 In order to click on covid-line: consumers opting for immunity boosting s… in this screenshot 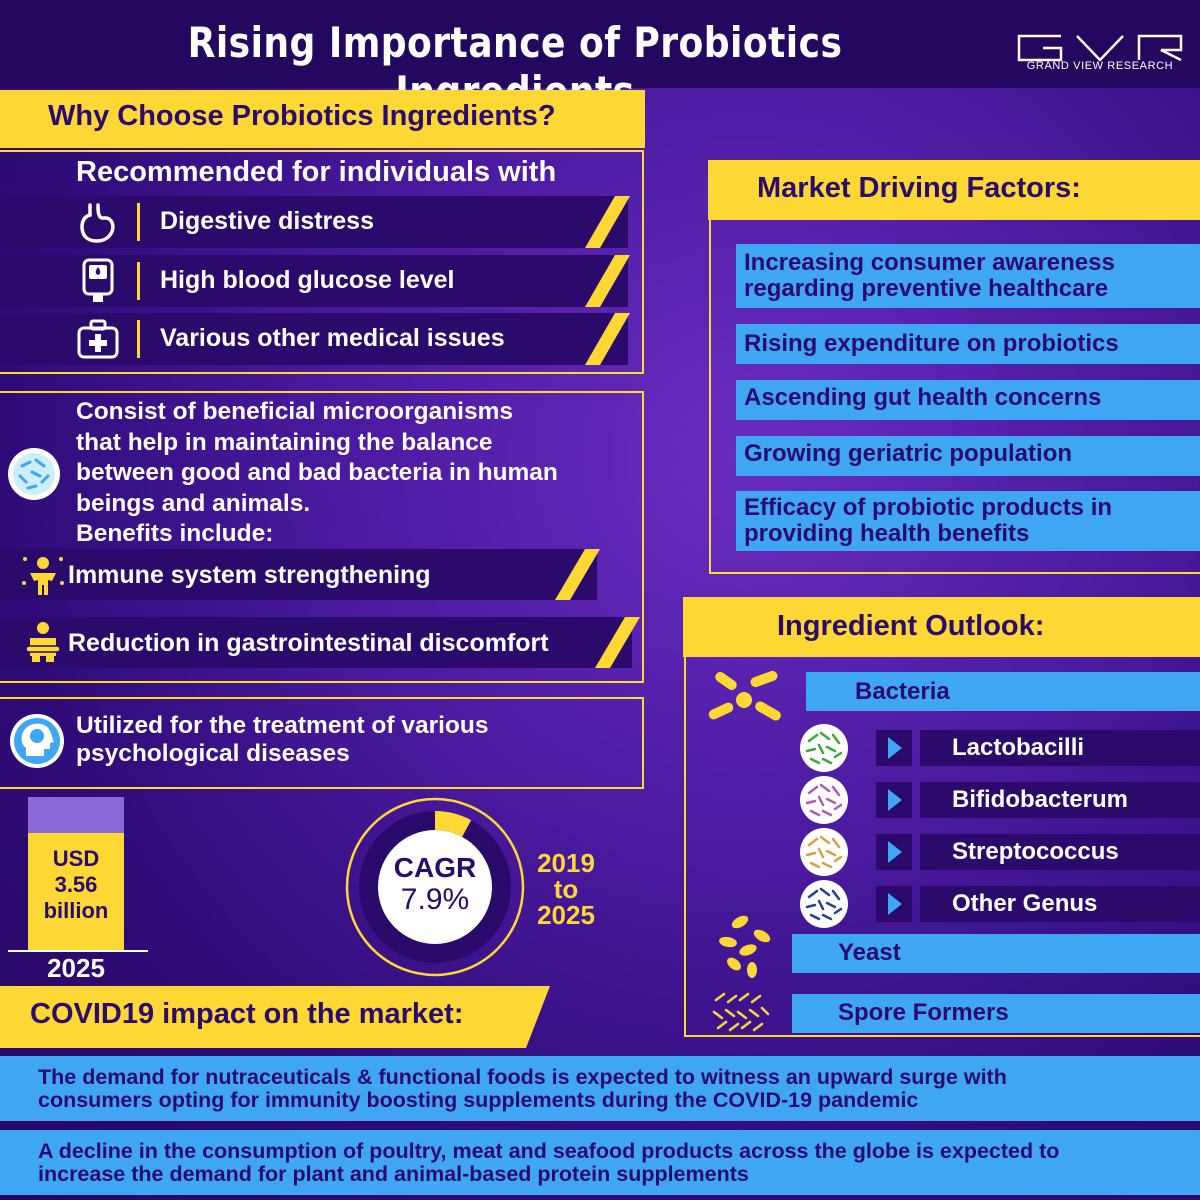, I will do `click(478, 1100)`.